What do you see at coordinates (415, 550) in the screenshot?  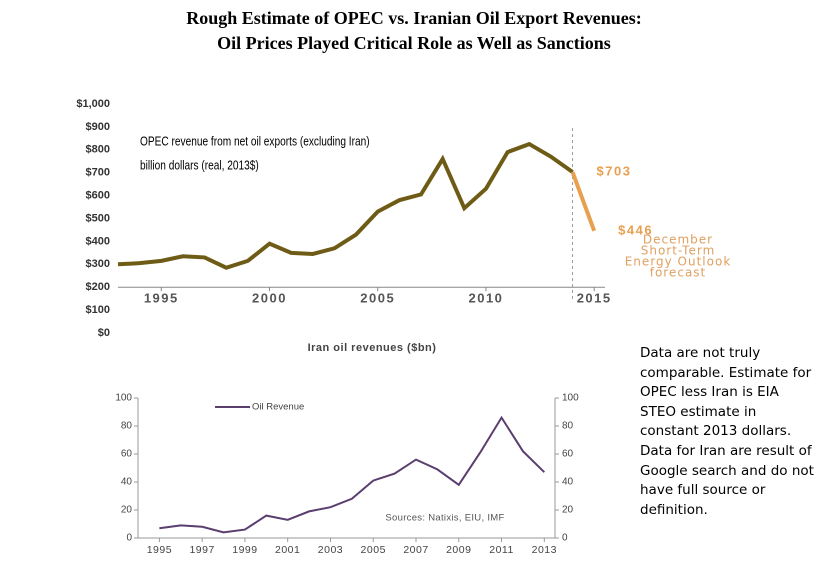 I see `x-tick-label: 2007` at bounding box center [415, 550].